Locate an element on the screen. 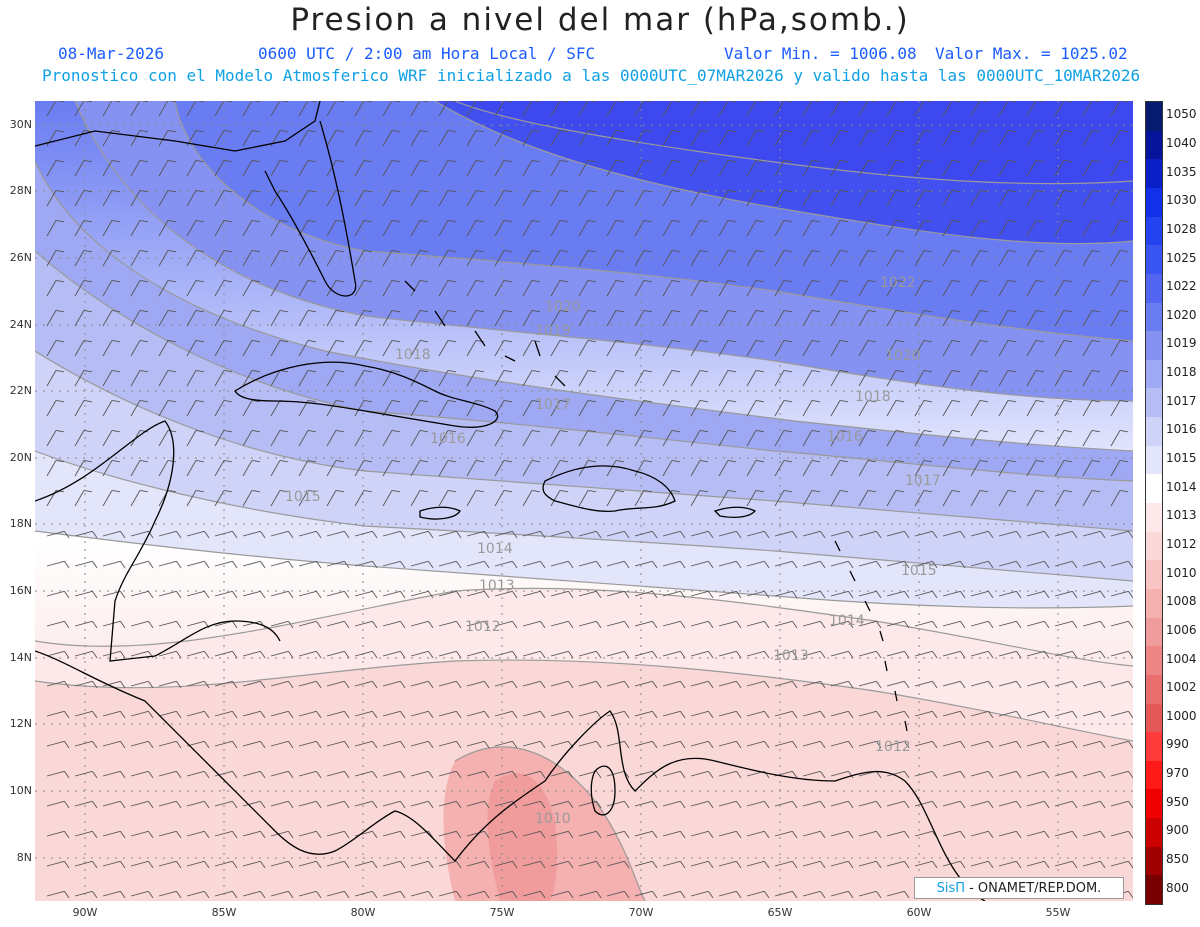 The height and width of the screenshot is (927, 1200). lat-label: 20N is located at coordinates (20, 457).